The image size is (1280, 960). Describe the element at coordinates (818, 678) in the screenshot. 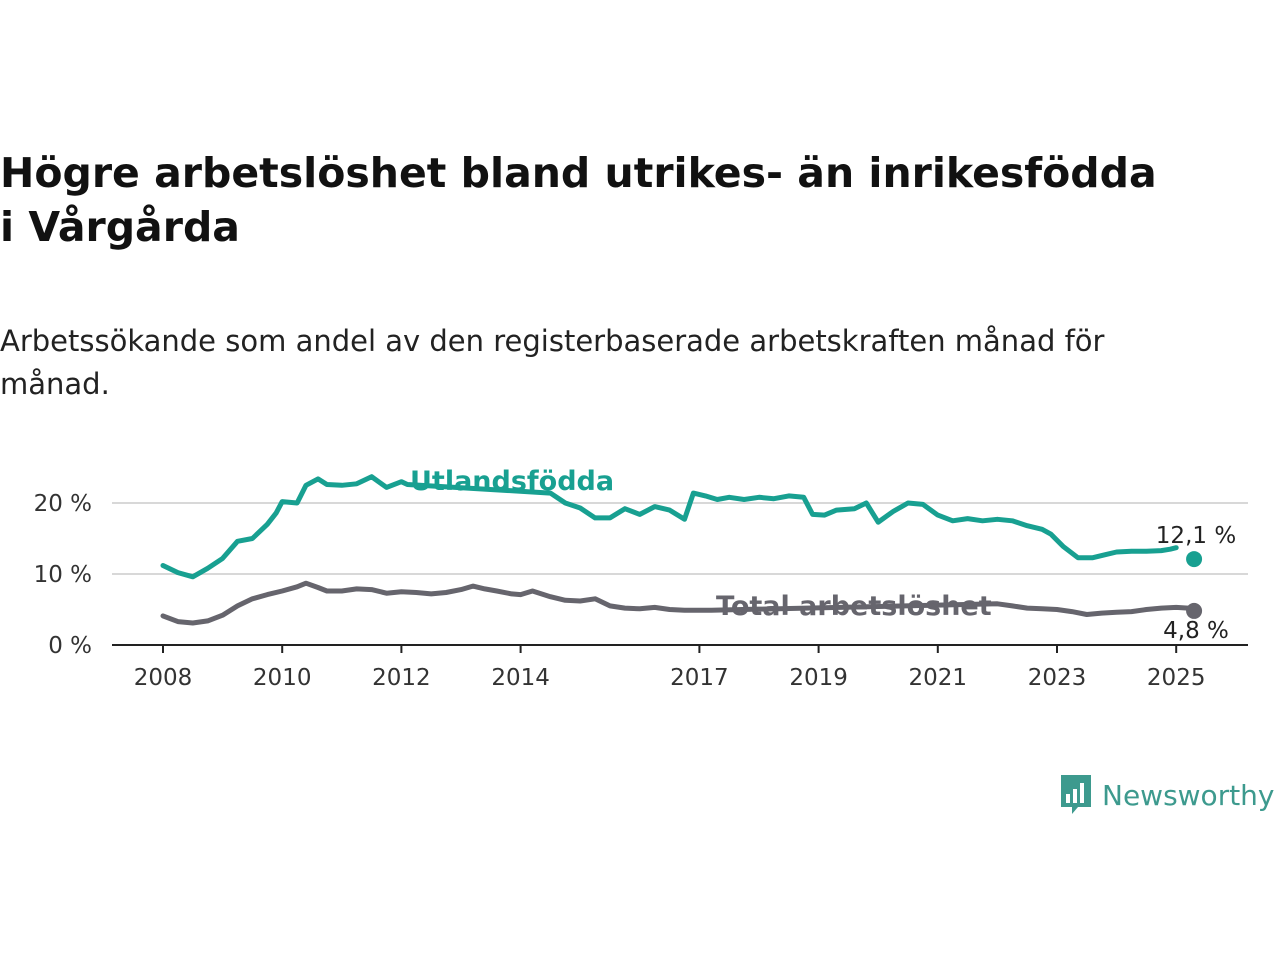

I see `x-tick-label: 2019` at that location.